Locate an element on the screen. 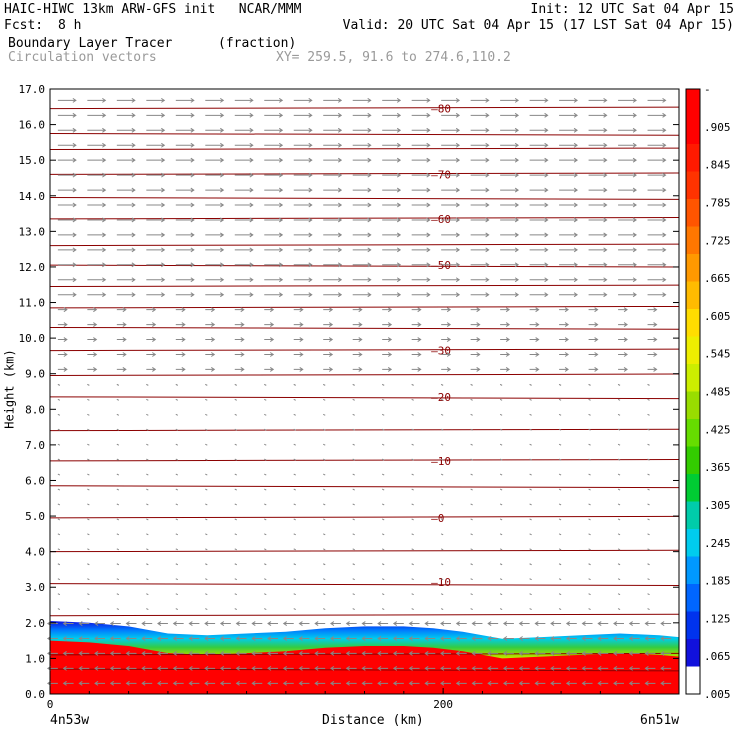 Image resolution: width=740 pixels, height=740 pixels. init-time: Init: 12 UTC Sat 04 Apr 15 is located at coordinates (632, 9).